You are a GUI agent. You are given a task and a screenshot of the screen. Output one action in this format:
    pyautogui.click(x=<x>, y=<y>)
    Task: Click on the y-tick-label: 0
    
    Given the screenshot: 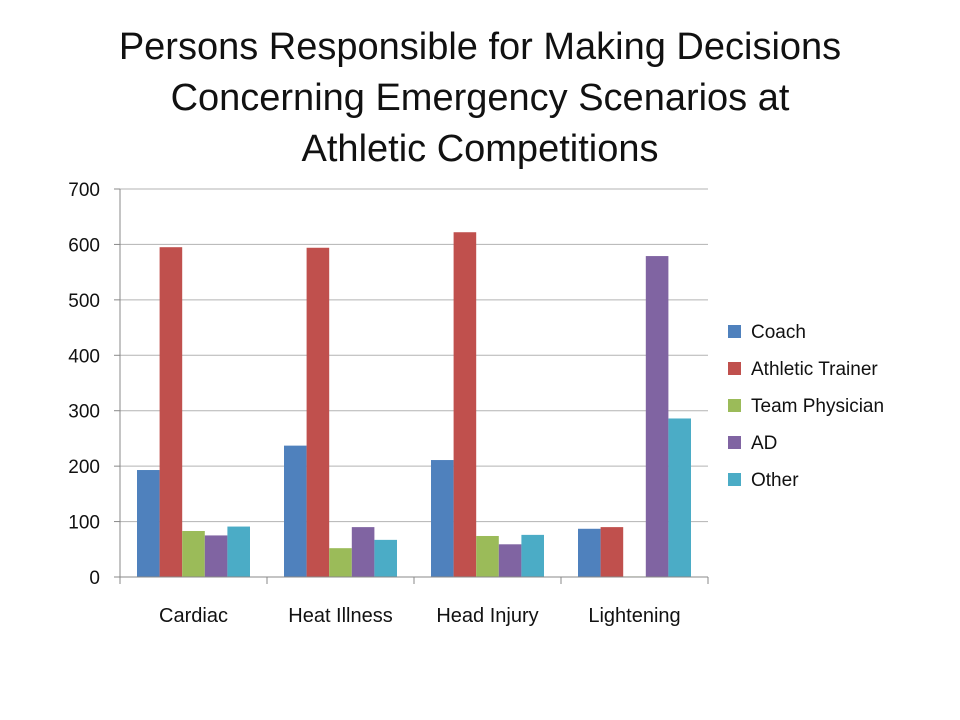 What is the action you would take?
    pyautogui.click(x=94, y=578)
    